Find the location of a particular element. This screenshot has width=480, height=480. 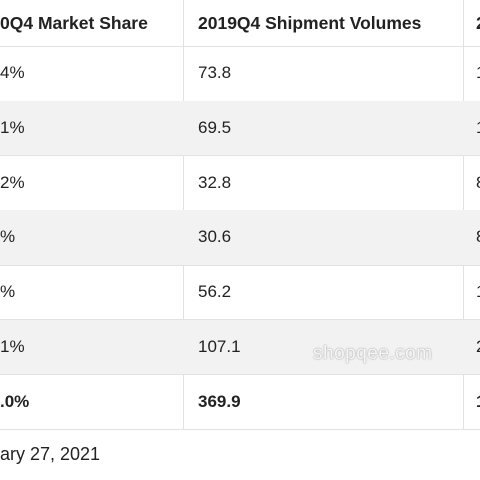

cell: 32.8 is located at coordinates (215, 182).